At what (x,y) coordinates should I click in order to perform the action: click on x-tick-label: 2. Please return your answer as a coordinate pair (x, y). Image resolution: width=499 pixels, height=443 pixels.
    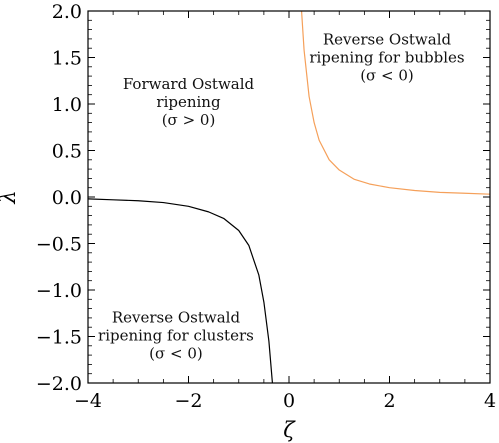
    Looking at the image, I should click on (389, 401).